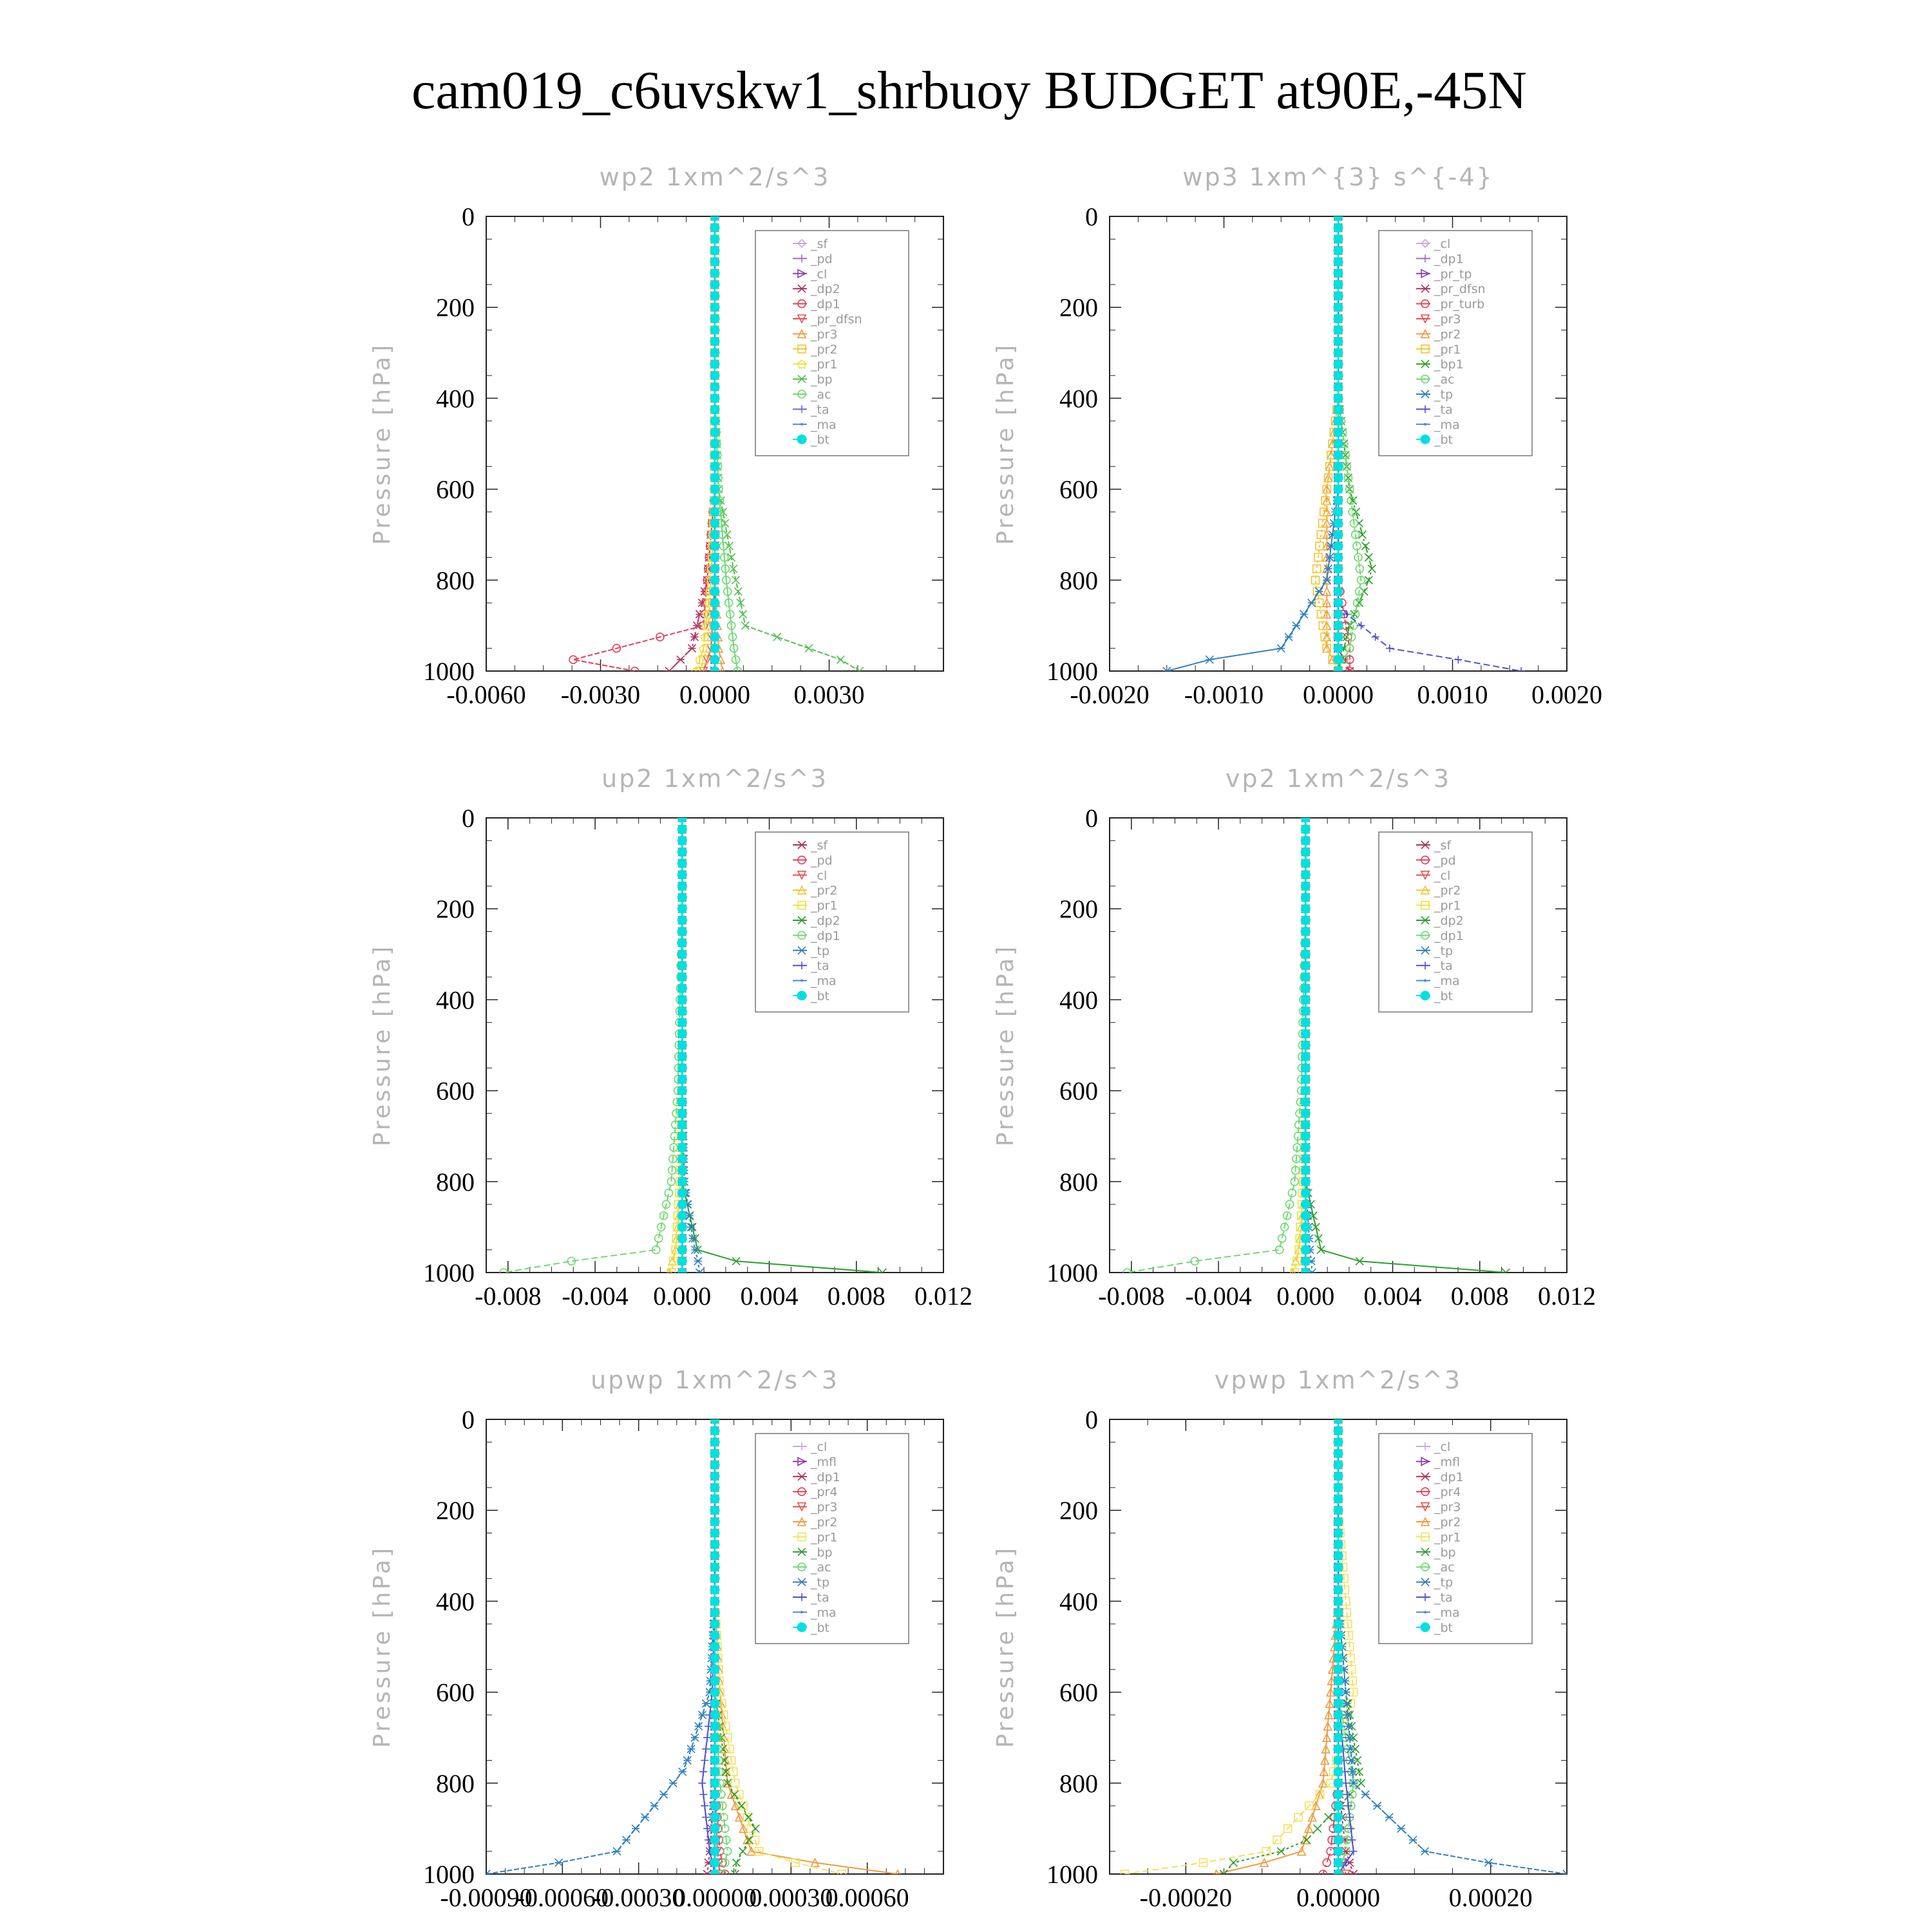  What do you see at coordinates (1072, 1272) in the screenshot?
I see `y-tick-label: 1000` at bounding box center [1072, 1272].